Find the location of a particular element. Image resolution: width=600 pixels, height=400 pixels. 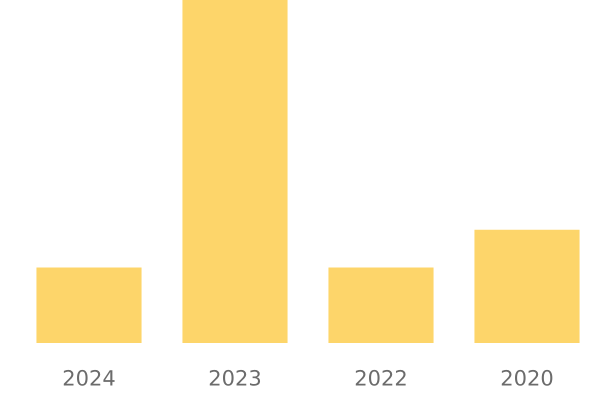

x-tick-label: 2020 is located at coordinates (527, 378).